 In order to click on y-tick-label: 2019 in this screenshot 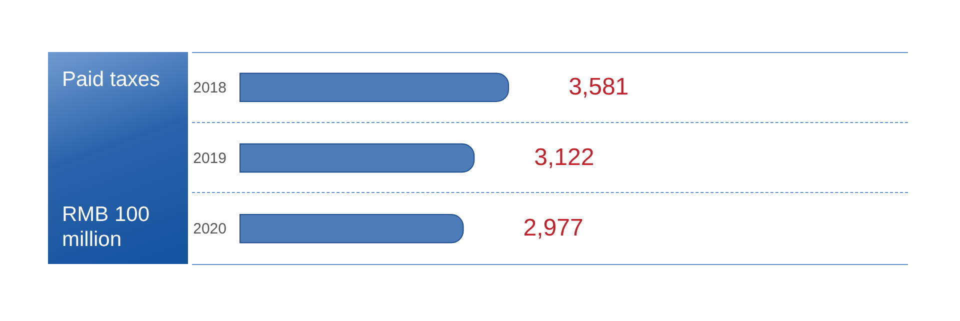, I will do `click(209, 158)`.